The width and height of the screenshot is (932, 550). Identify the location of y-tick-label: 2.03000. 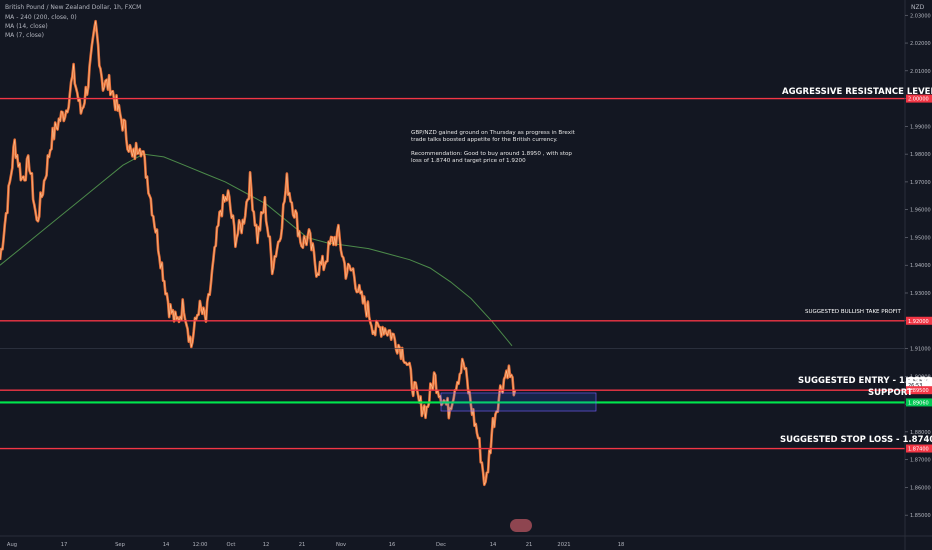
(920, 16).